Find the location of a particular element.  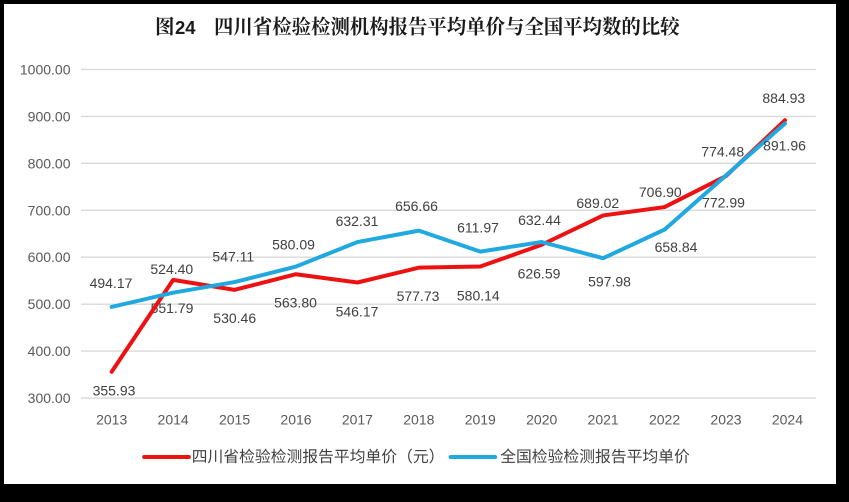

svg-text: 774.48 is located at coordinates (722, 152).